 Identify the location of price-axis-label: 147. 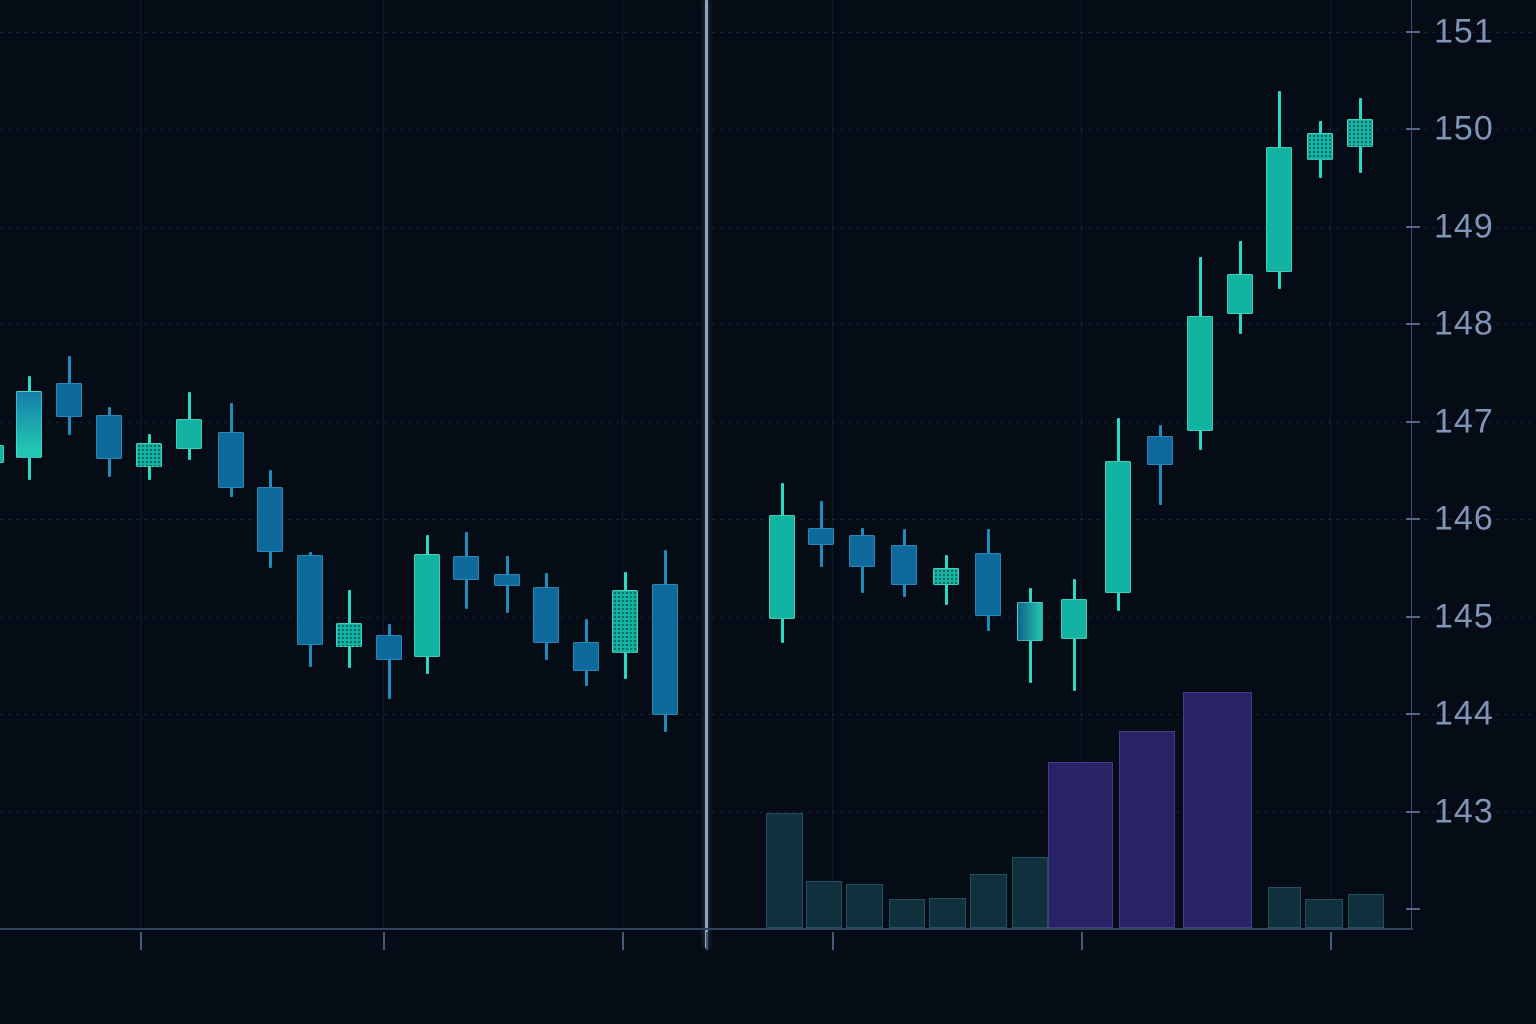
(1464, 421).